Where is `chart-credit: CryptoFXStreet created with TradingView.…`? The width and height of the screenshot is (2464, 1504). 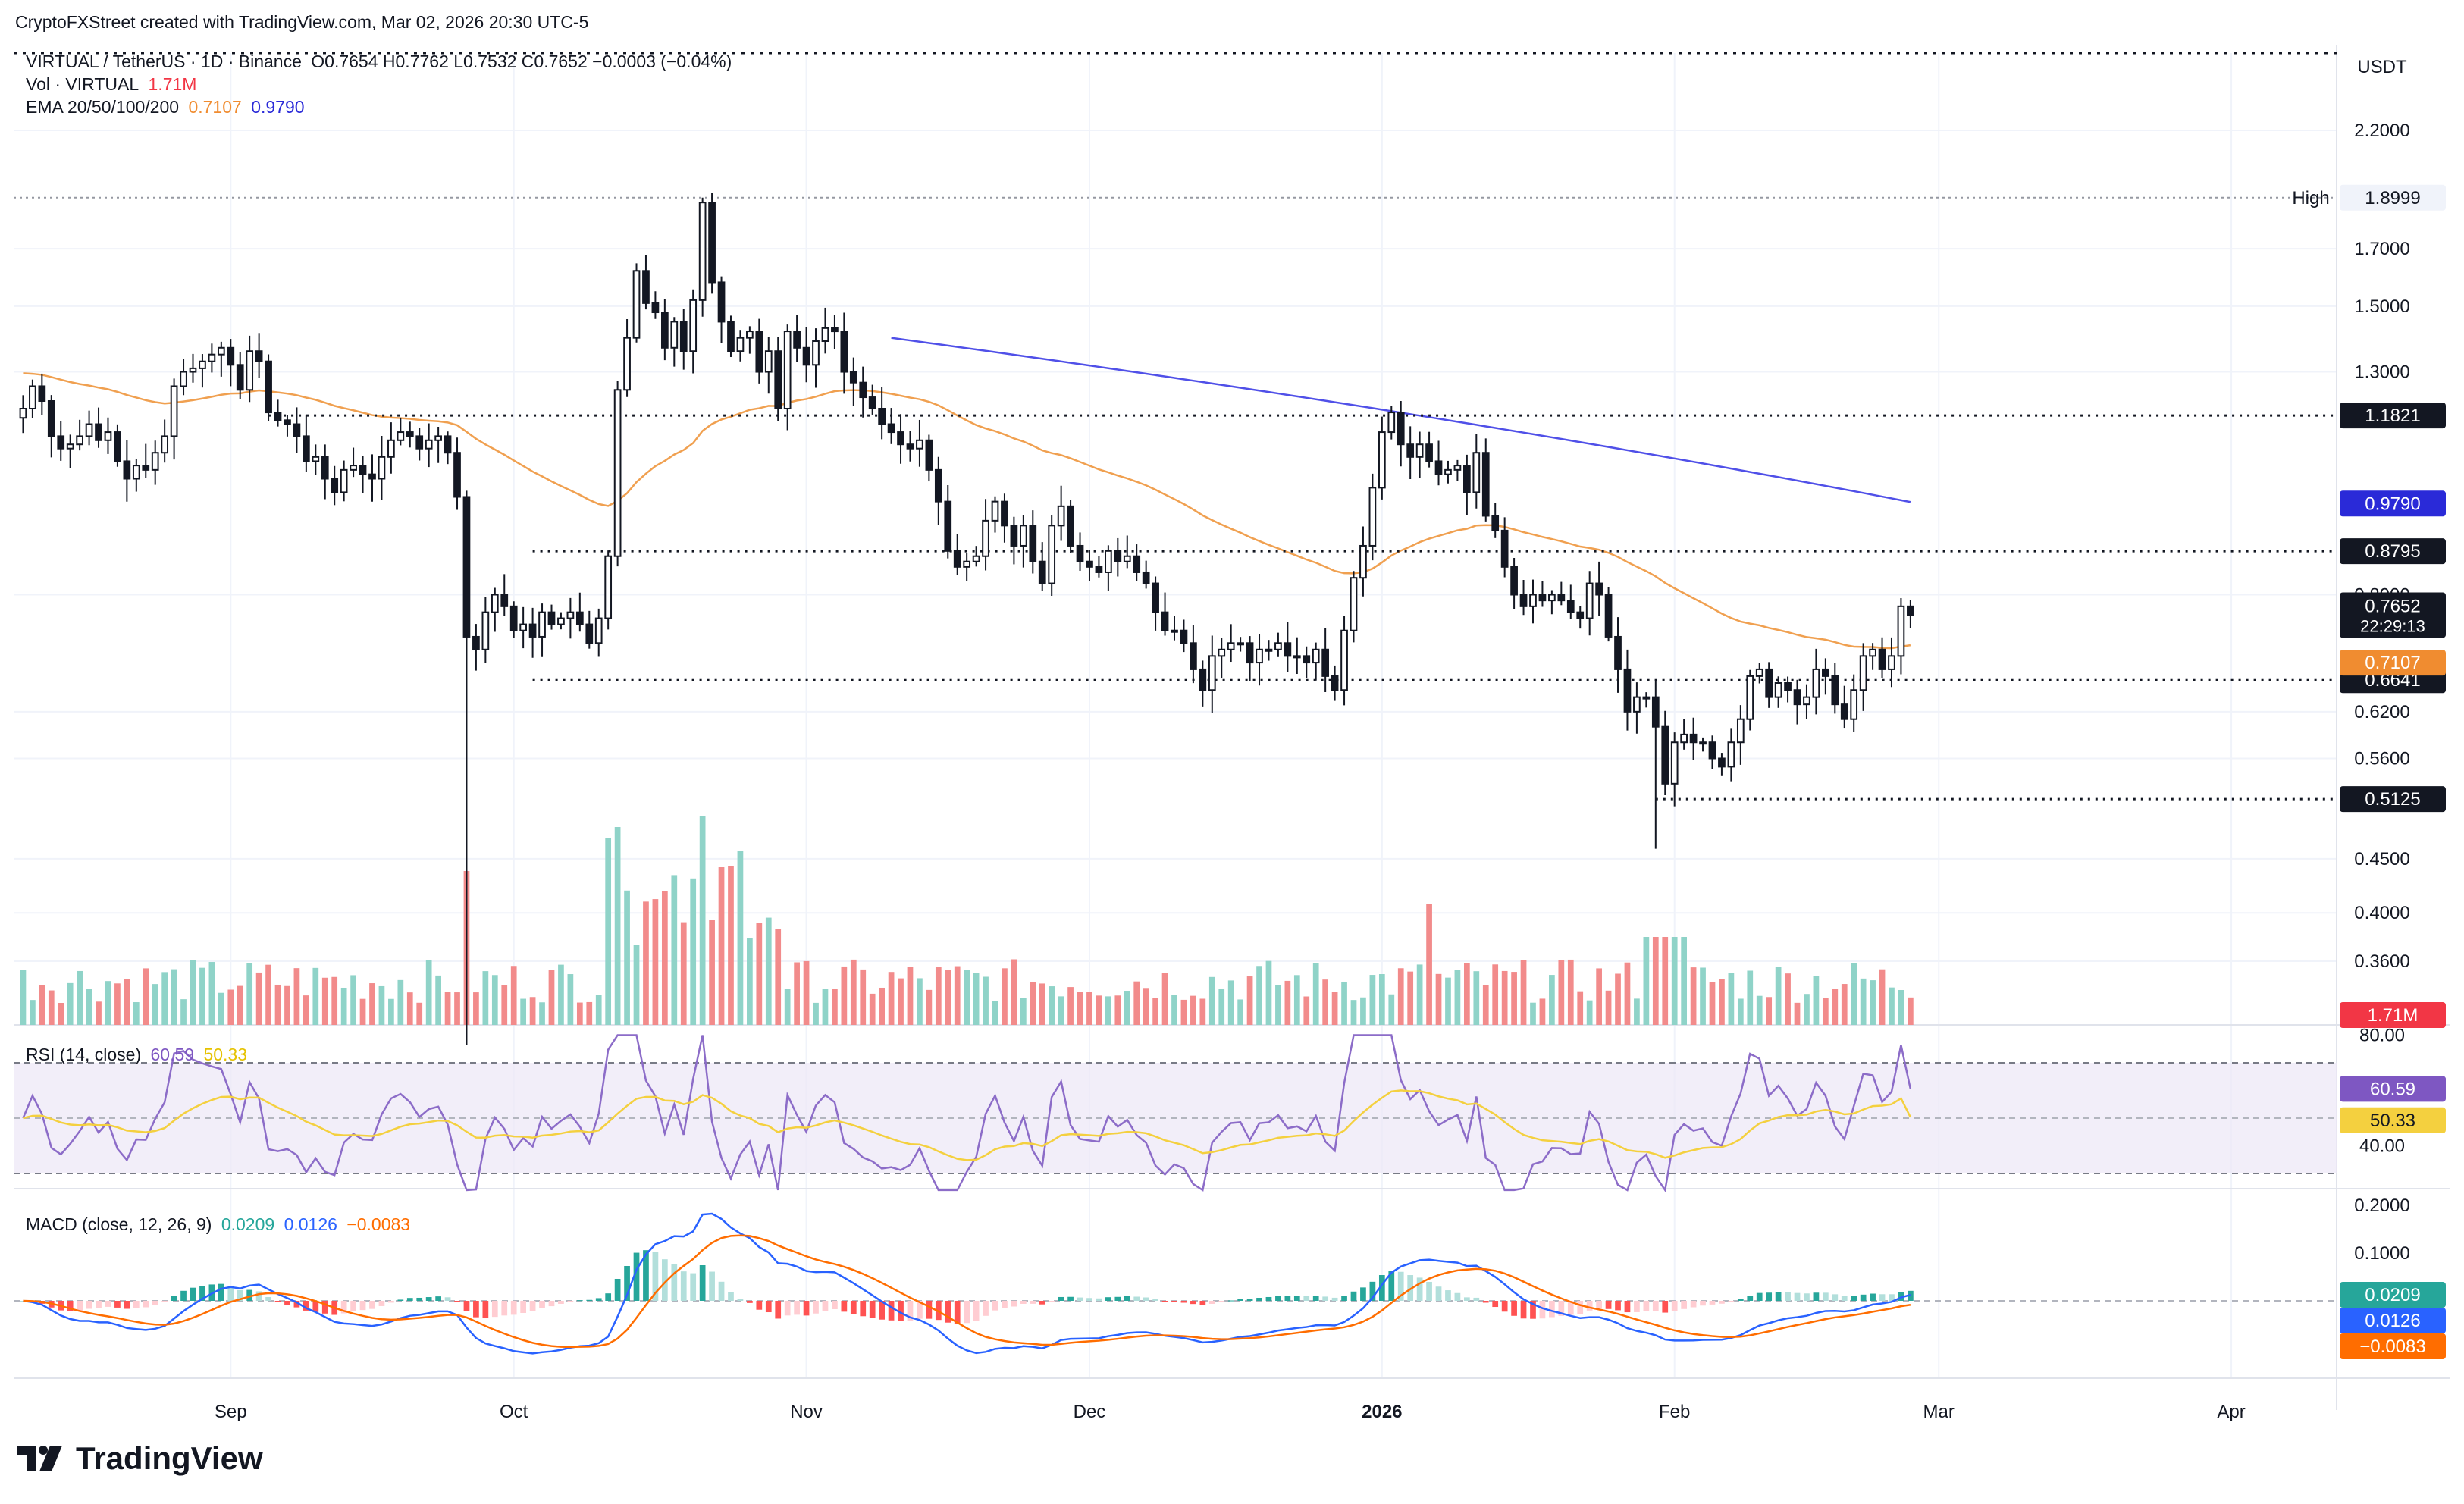
chart-credit: CryptoFXStreet created with TradingView.… is located at coordinates (302, 22).